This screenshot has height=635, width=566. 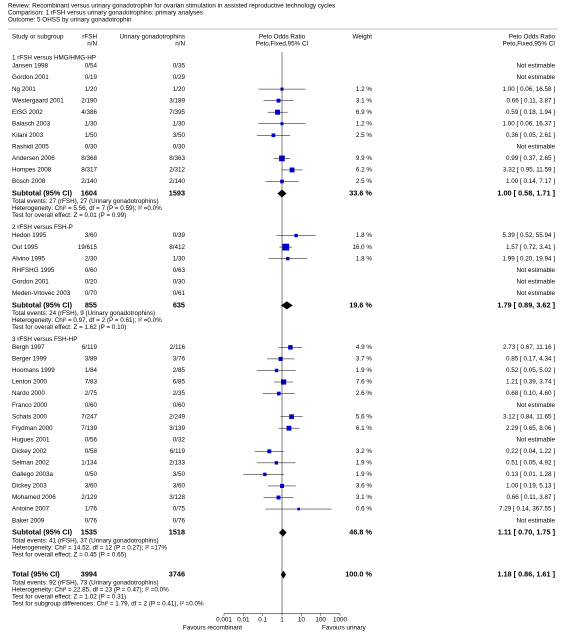 I want to click on cell-name: Andersen 2006, so click(x=33, y=158).